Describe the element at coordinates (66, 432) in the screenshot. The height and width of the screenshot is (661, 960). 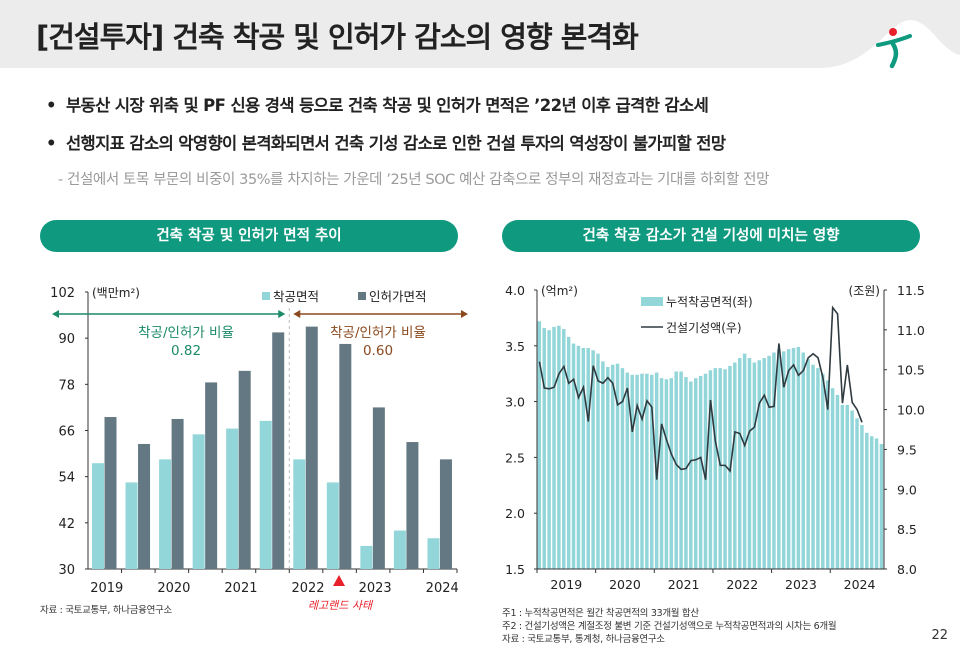
I see `y-tick-label: 66` at that location.